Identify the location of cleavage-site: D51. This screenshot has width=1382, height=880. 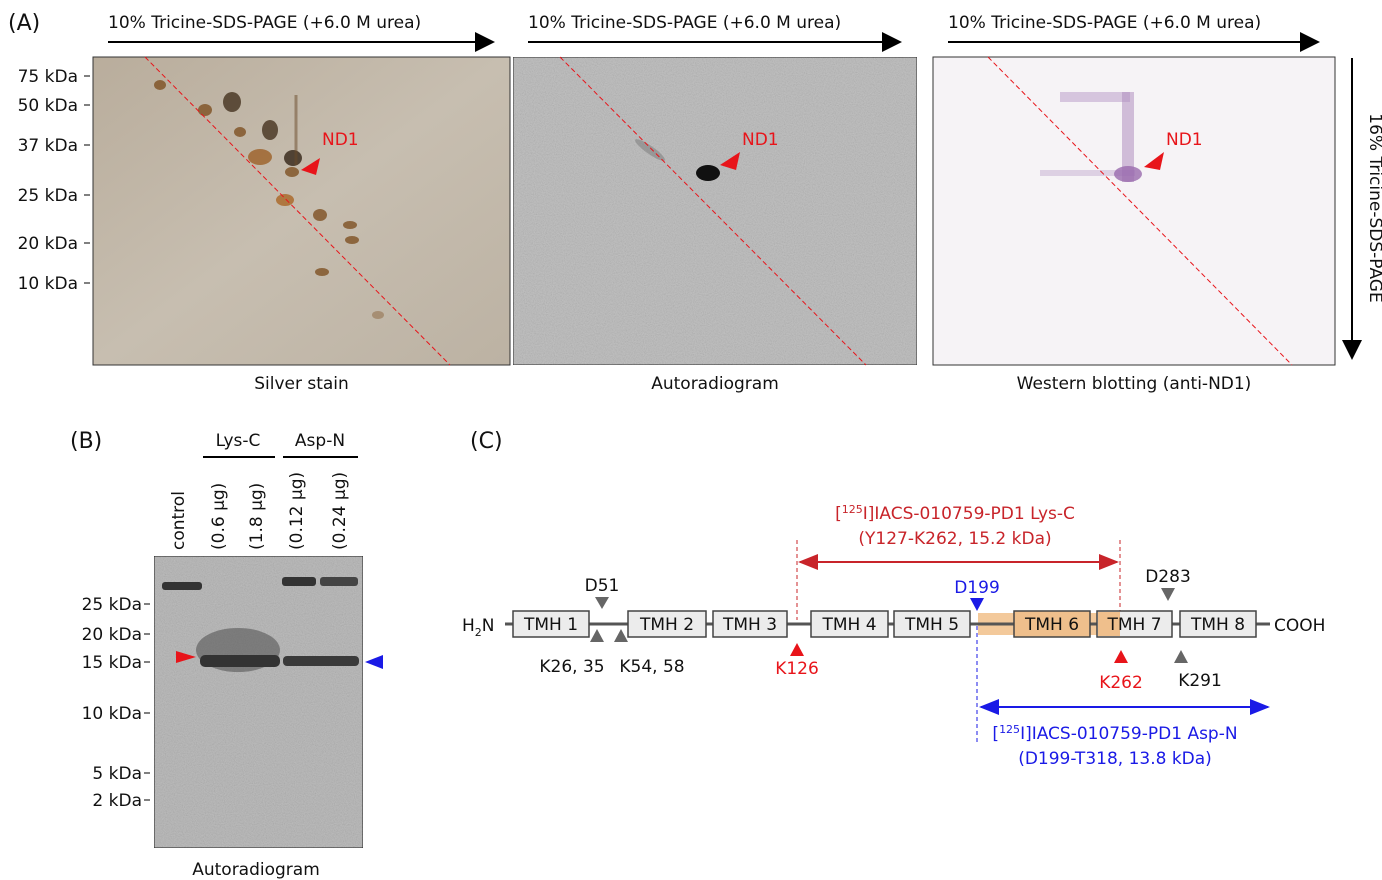
(602, 586).